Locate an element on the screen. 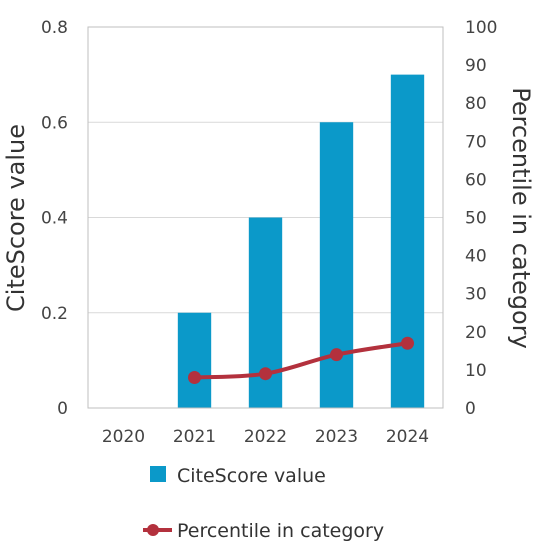 The height and width of the screenshot is (556, 542). x-tick-label: 2020 is located at coordinates (123, 437).